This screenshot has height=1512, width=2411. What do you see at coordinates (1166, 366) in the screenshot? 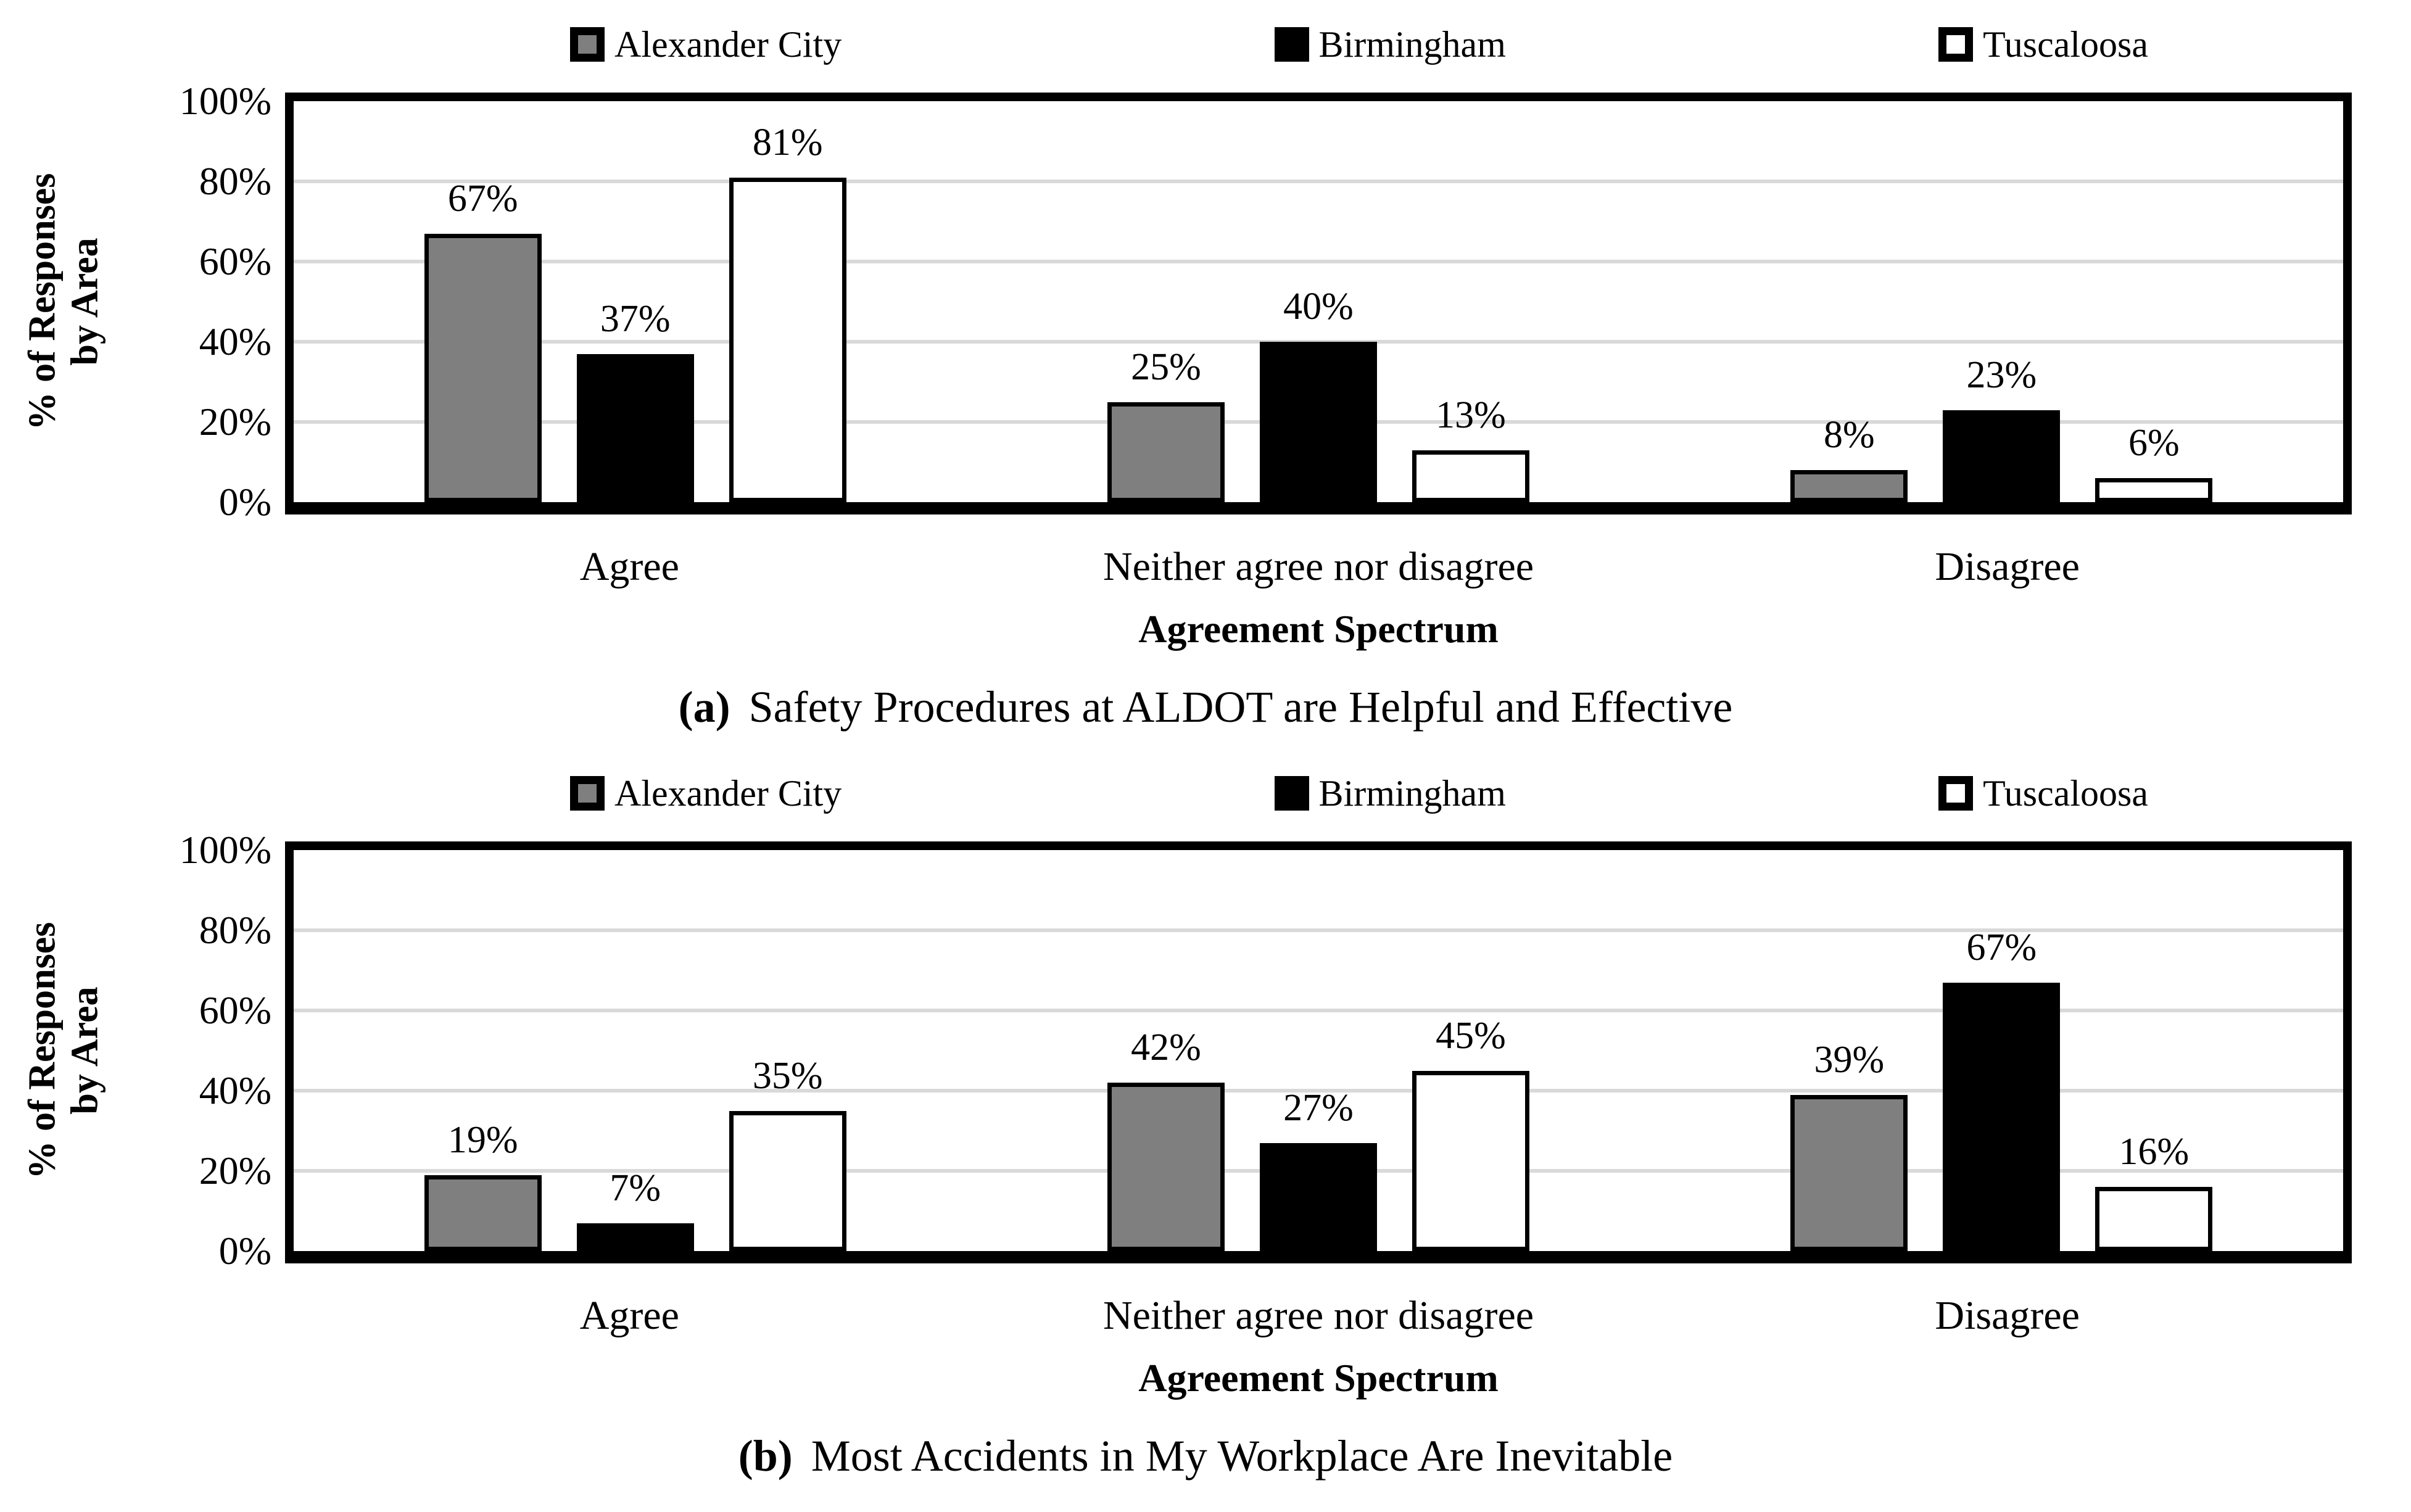
I see `bar-value-label: 25%` at bounding box center [1166, 366].